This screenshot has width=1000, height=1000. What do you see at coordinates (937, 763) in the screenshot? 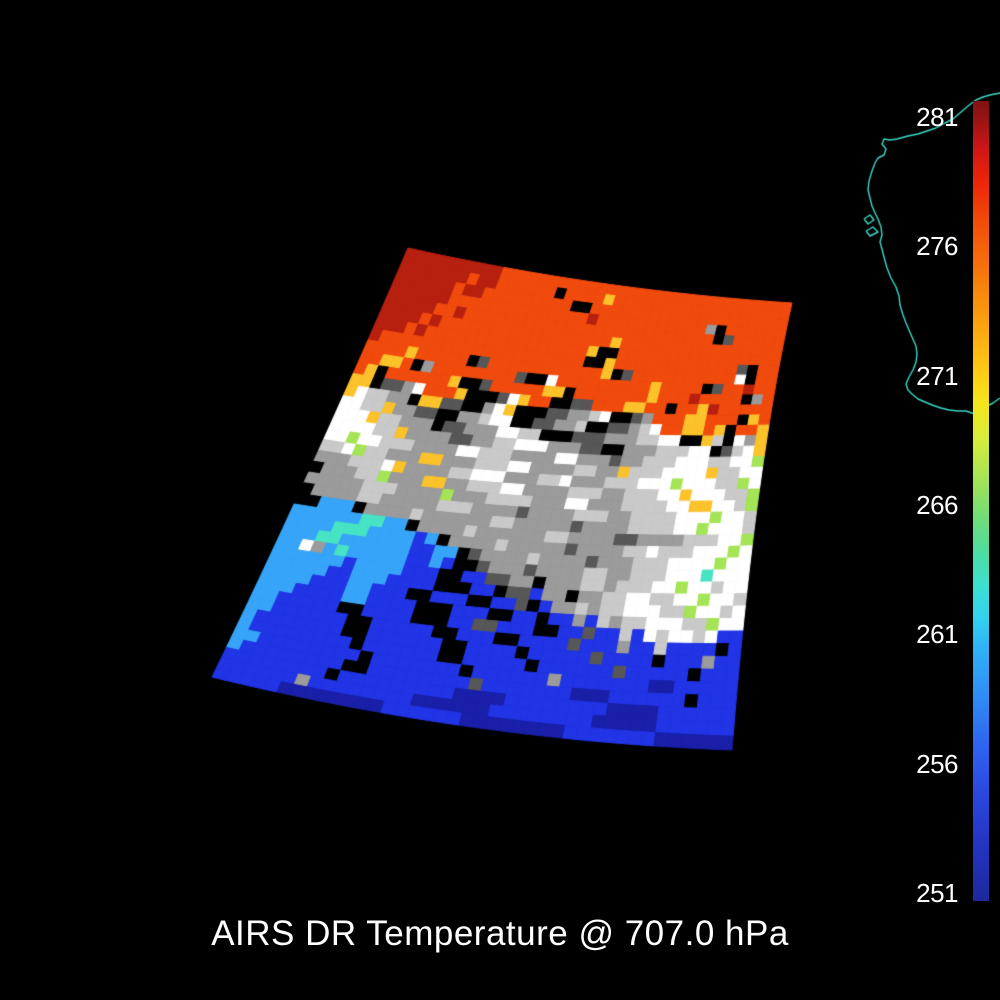
I see `colorbar-tick-label: 256` at bounding box center [937, 763].